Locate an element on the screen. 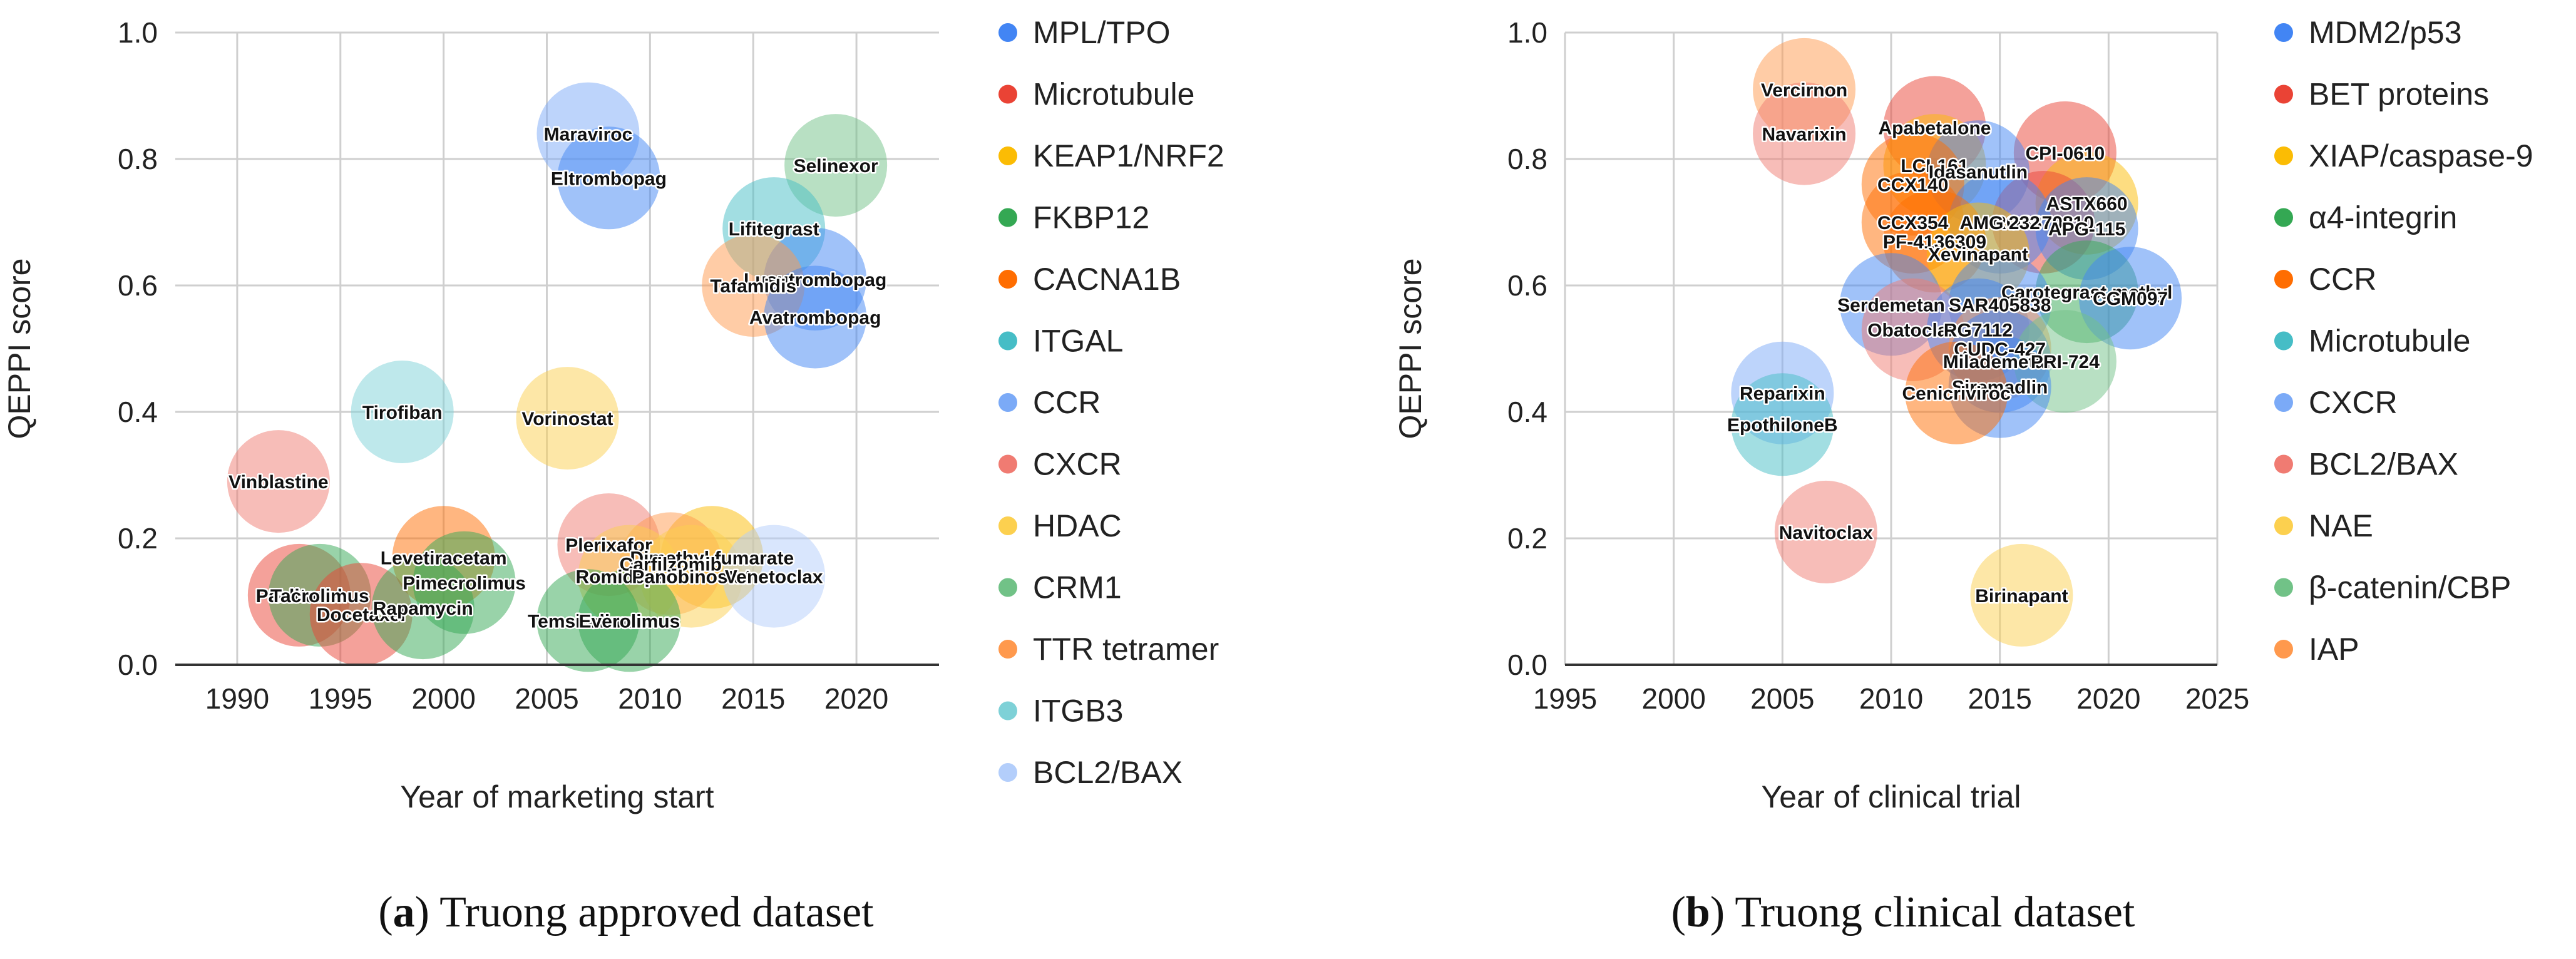 This screenshot has height=959, width=2576. data-label: Panobinostat is located at coordinates (691, 577).